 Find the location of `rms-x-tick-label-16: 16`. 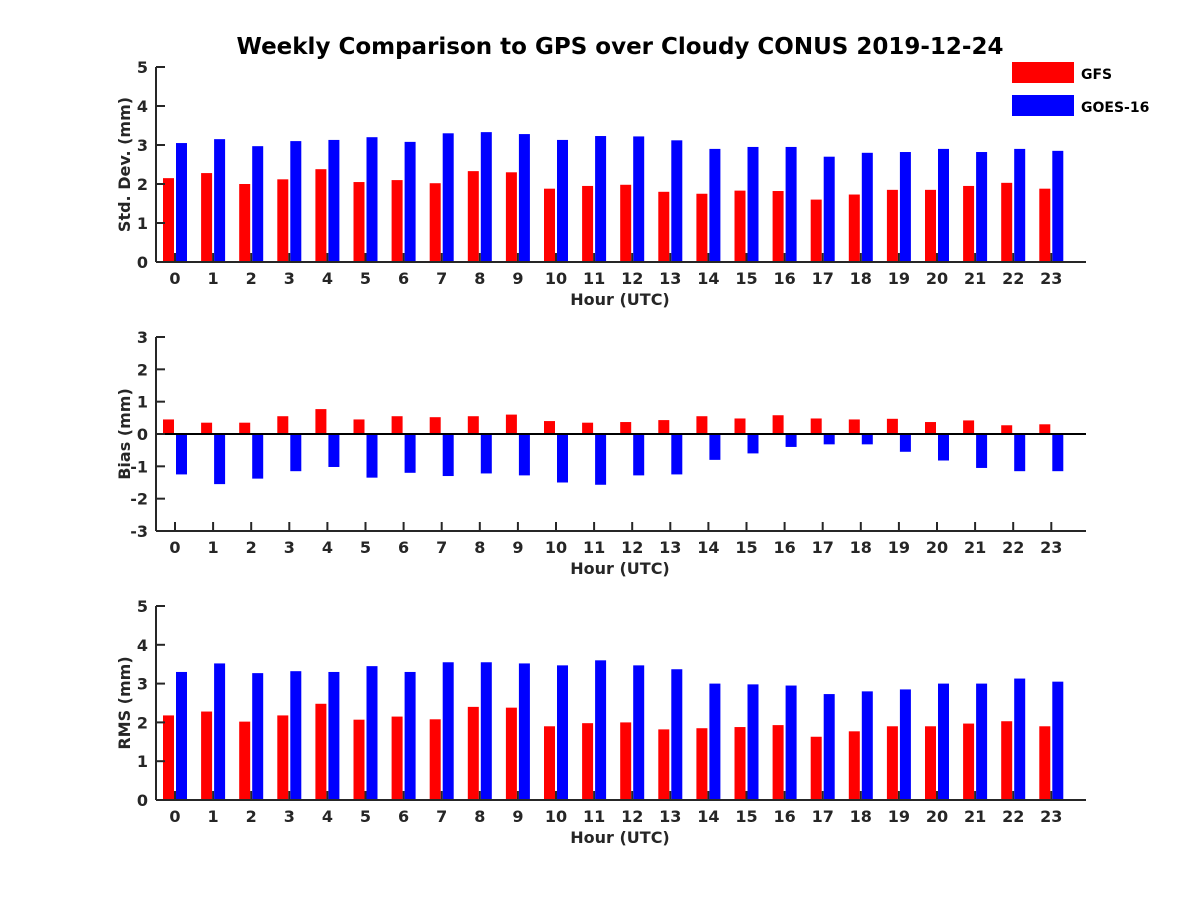

rms-x-tick-label-16: 16 is located at coordinates (784, 816).